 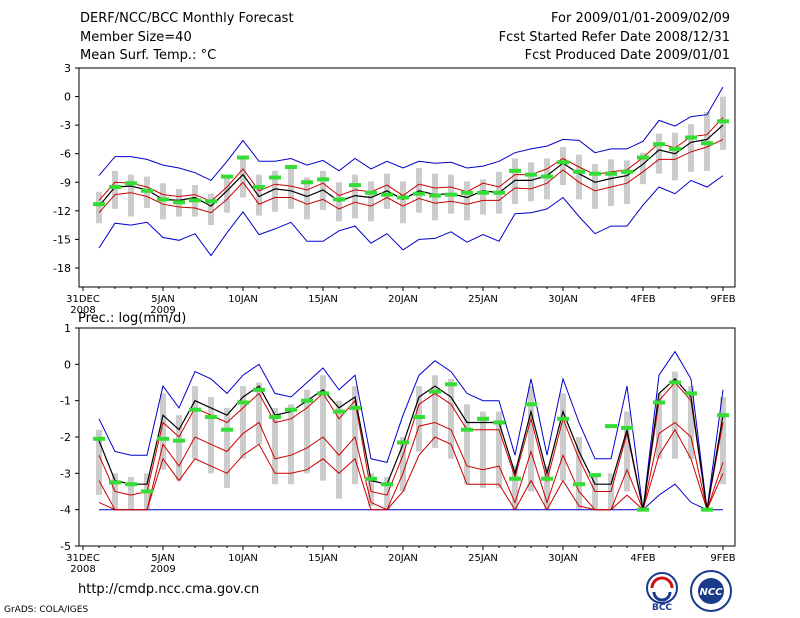 I want to click on chart-title: DERF/NCC/BCC Monthly Forecast, so click(x=187, y=18).